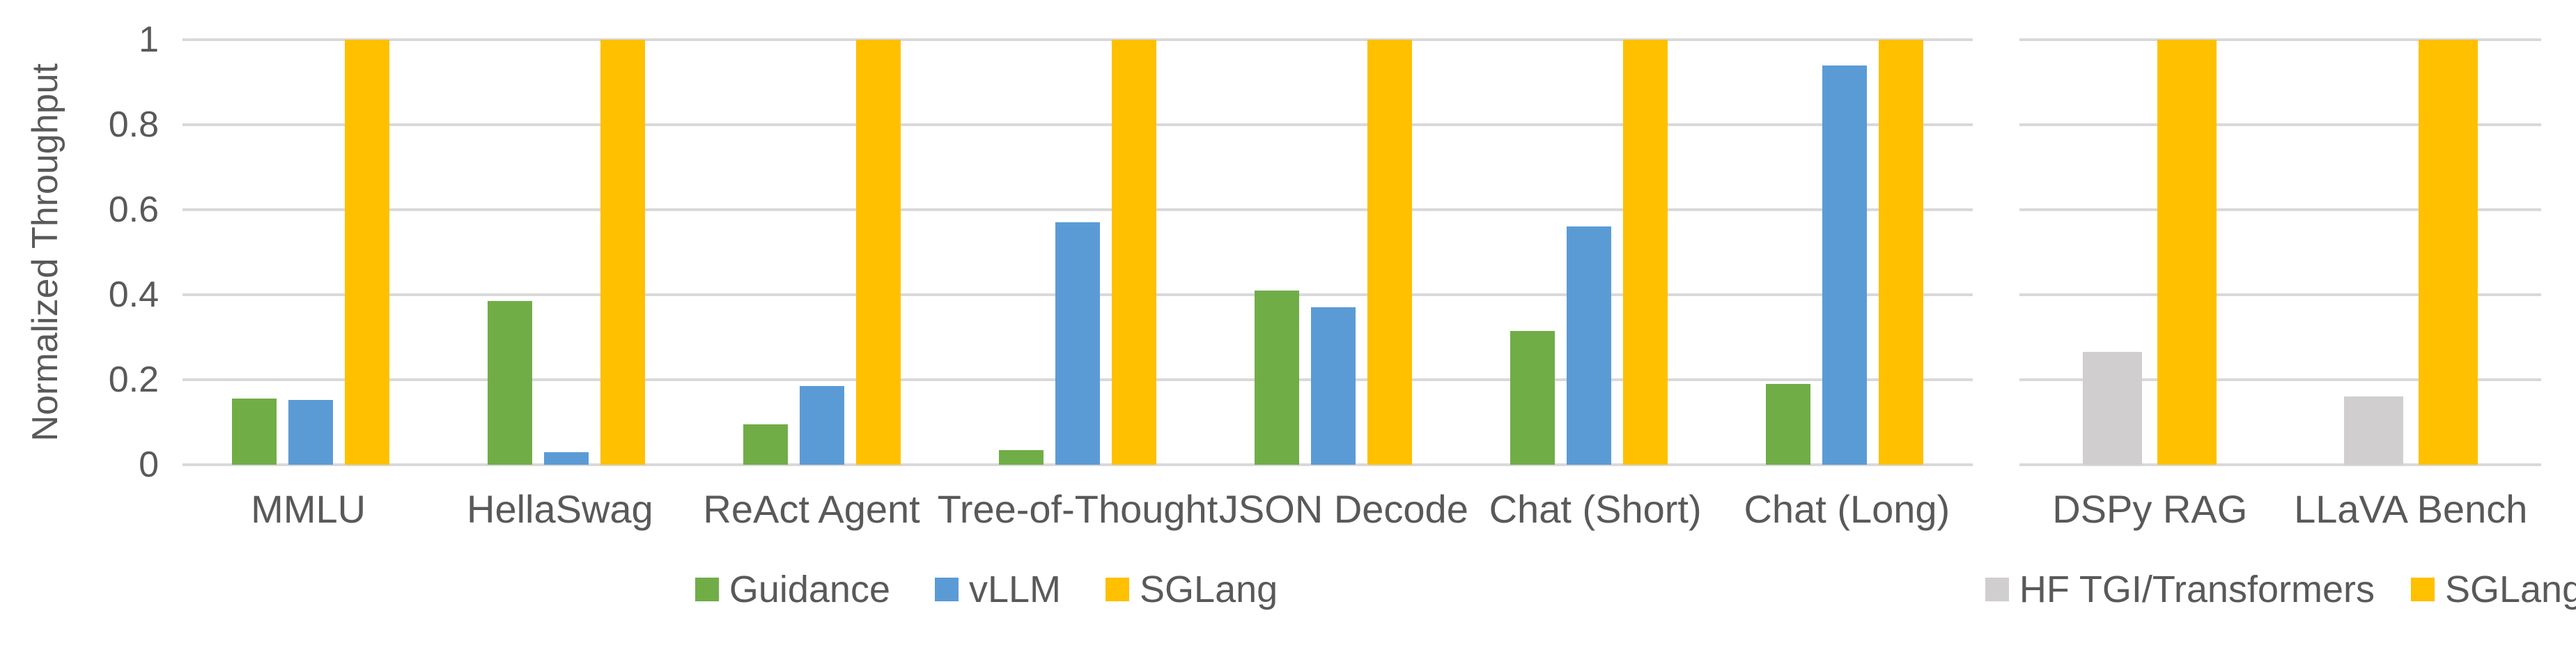 This screenshot has height=648, width=2576. I want to click on bar-group-chat-short-, so click(1589, 252).